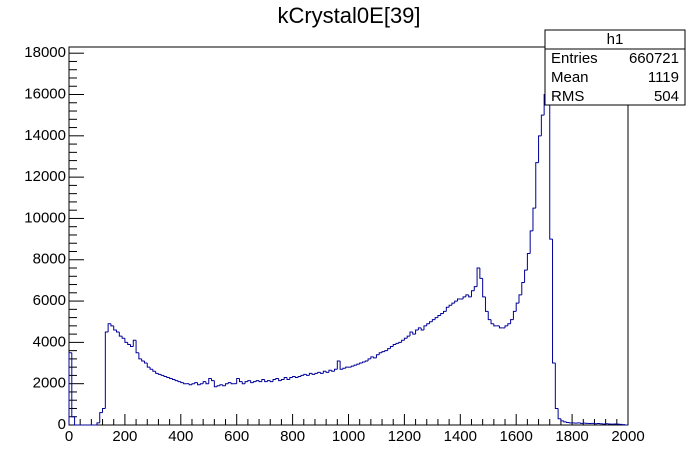 The height and width of the screenshot is (473, 698). What do you see at coordinates (663, 77) in the screenshot?
I see `stats-value: 1119` at bounding box center [663, 77].